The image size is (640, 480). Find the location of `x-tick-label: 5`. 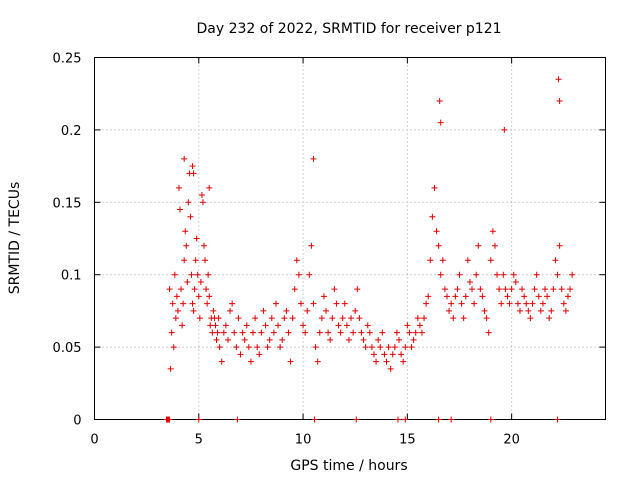

x-tick-label: 5 is located at coordinates (199, 440).